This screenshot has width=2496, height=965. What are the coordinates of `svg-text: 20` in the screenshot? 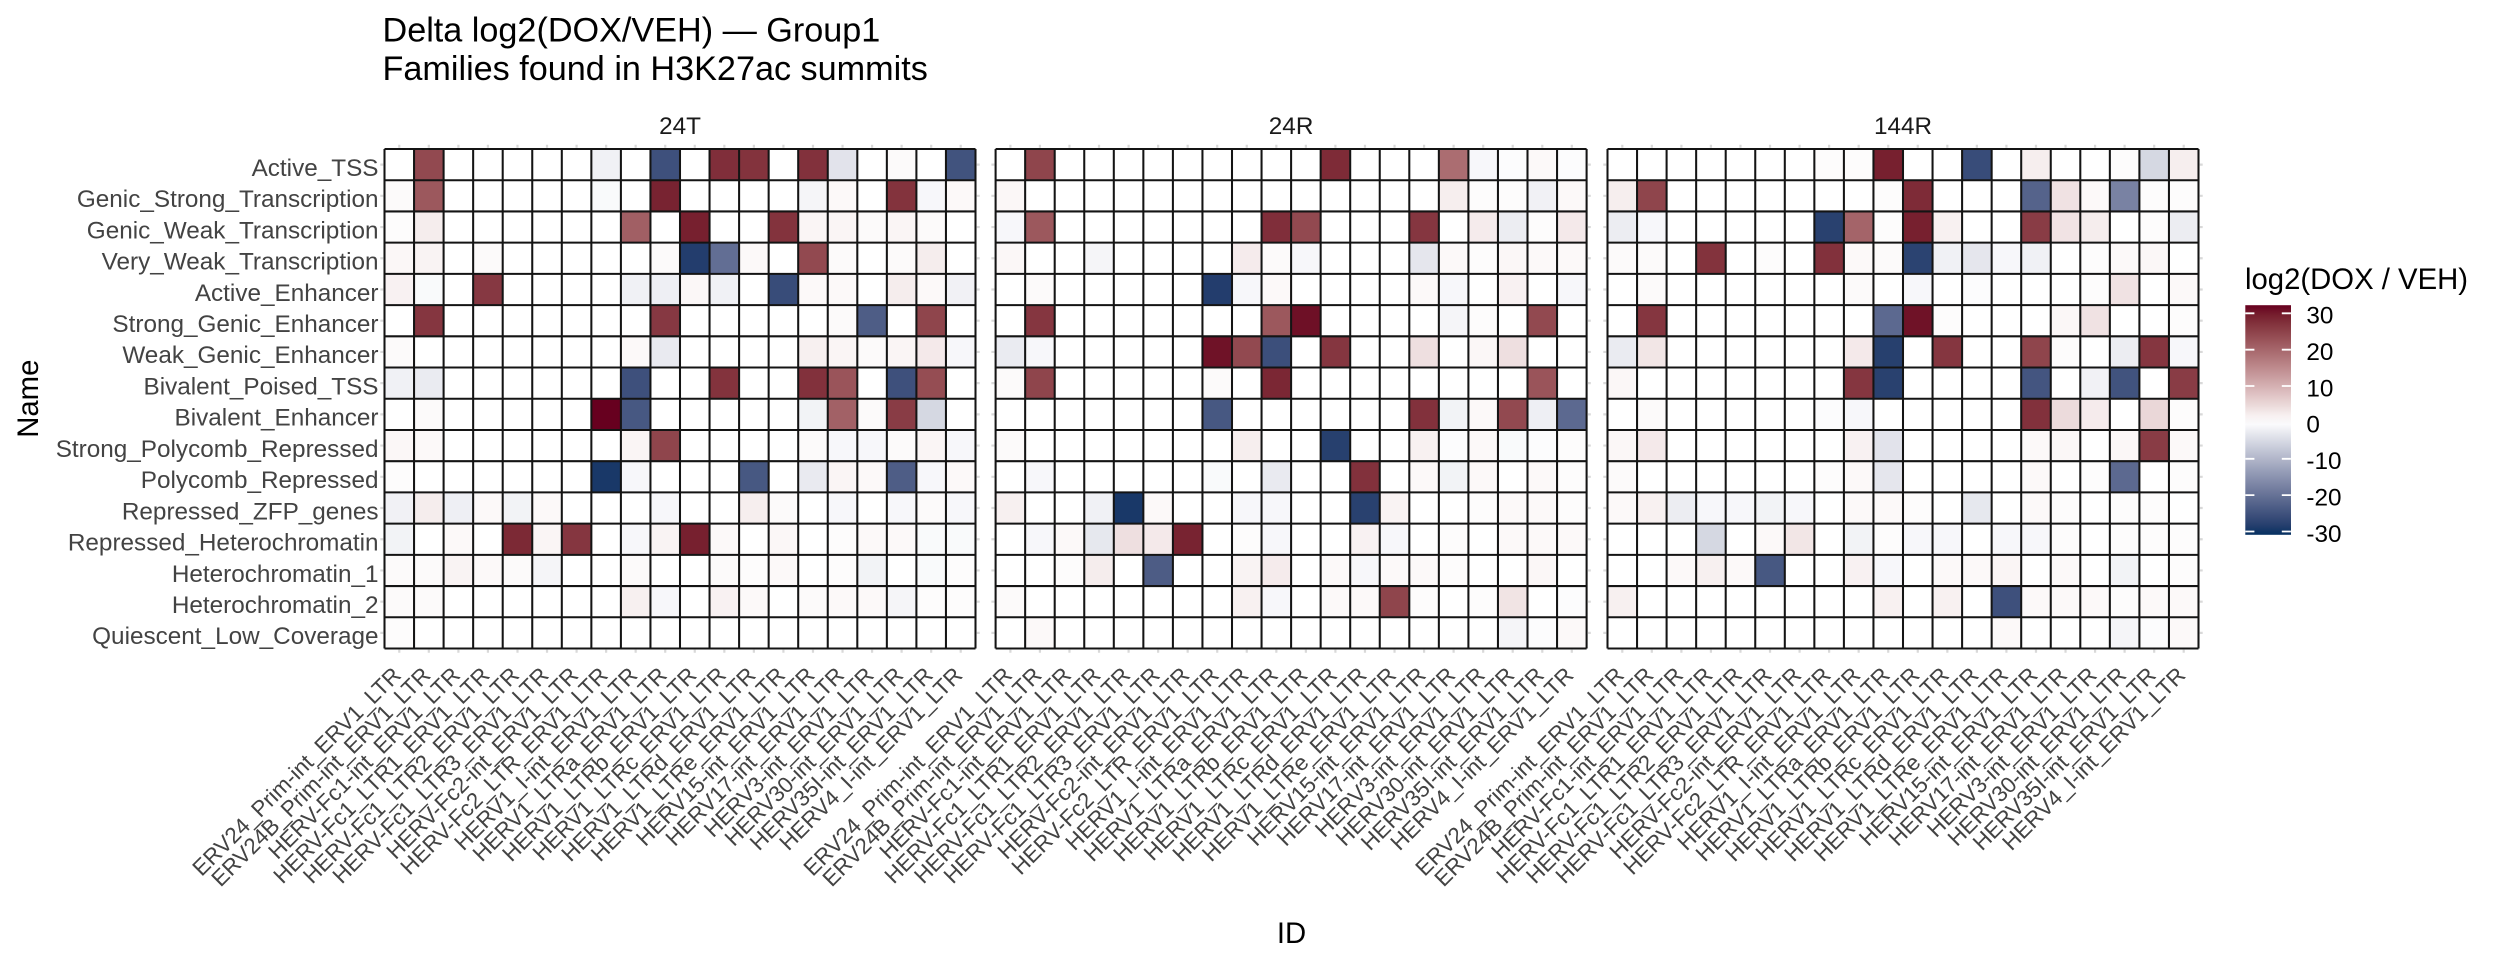 It's located at (2319, 352).